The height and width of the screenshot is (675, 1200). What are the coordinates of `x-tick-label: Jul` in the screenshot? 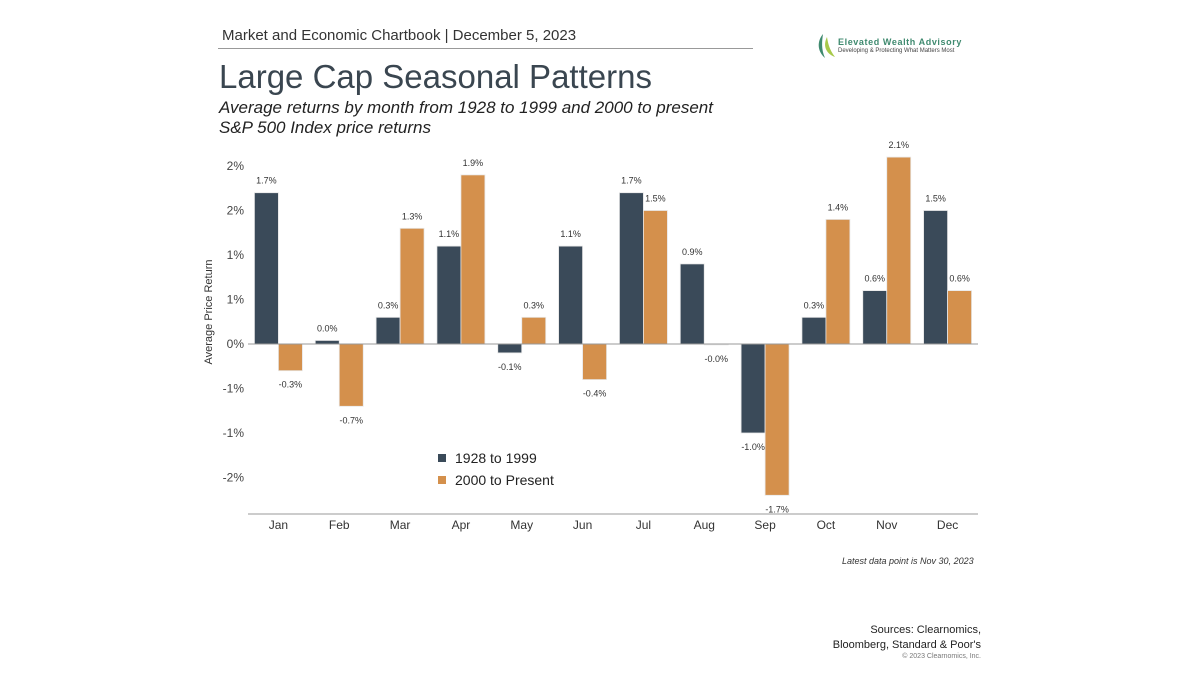 It's located at (643, 525).